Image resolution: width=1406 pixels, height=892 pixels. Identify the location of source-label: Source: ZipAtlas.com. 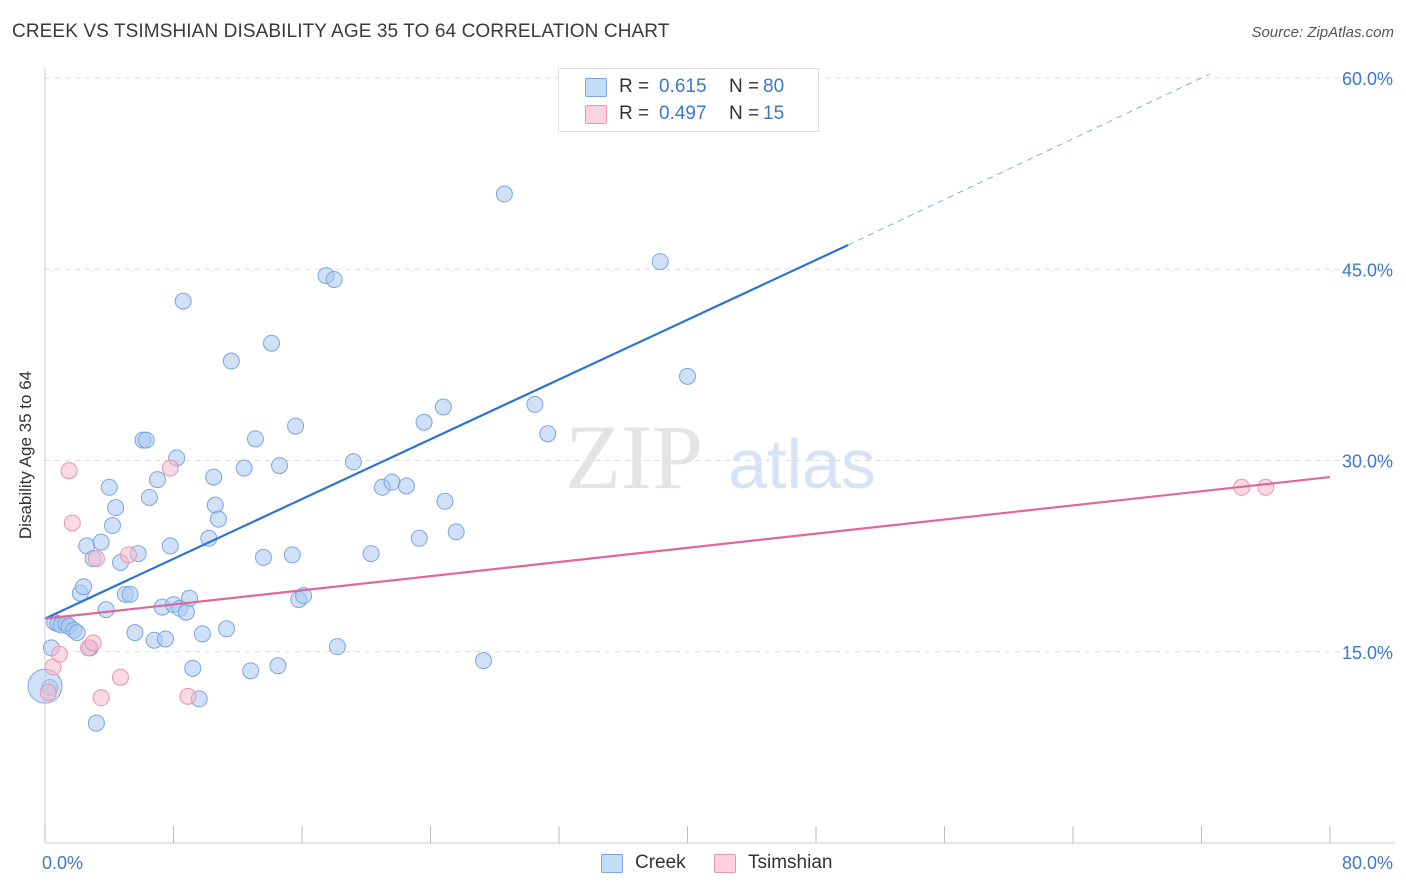
(1322, 32).